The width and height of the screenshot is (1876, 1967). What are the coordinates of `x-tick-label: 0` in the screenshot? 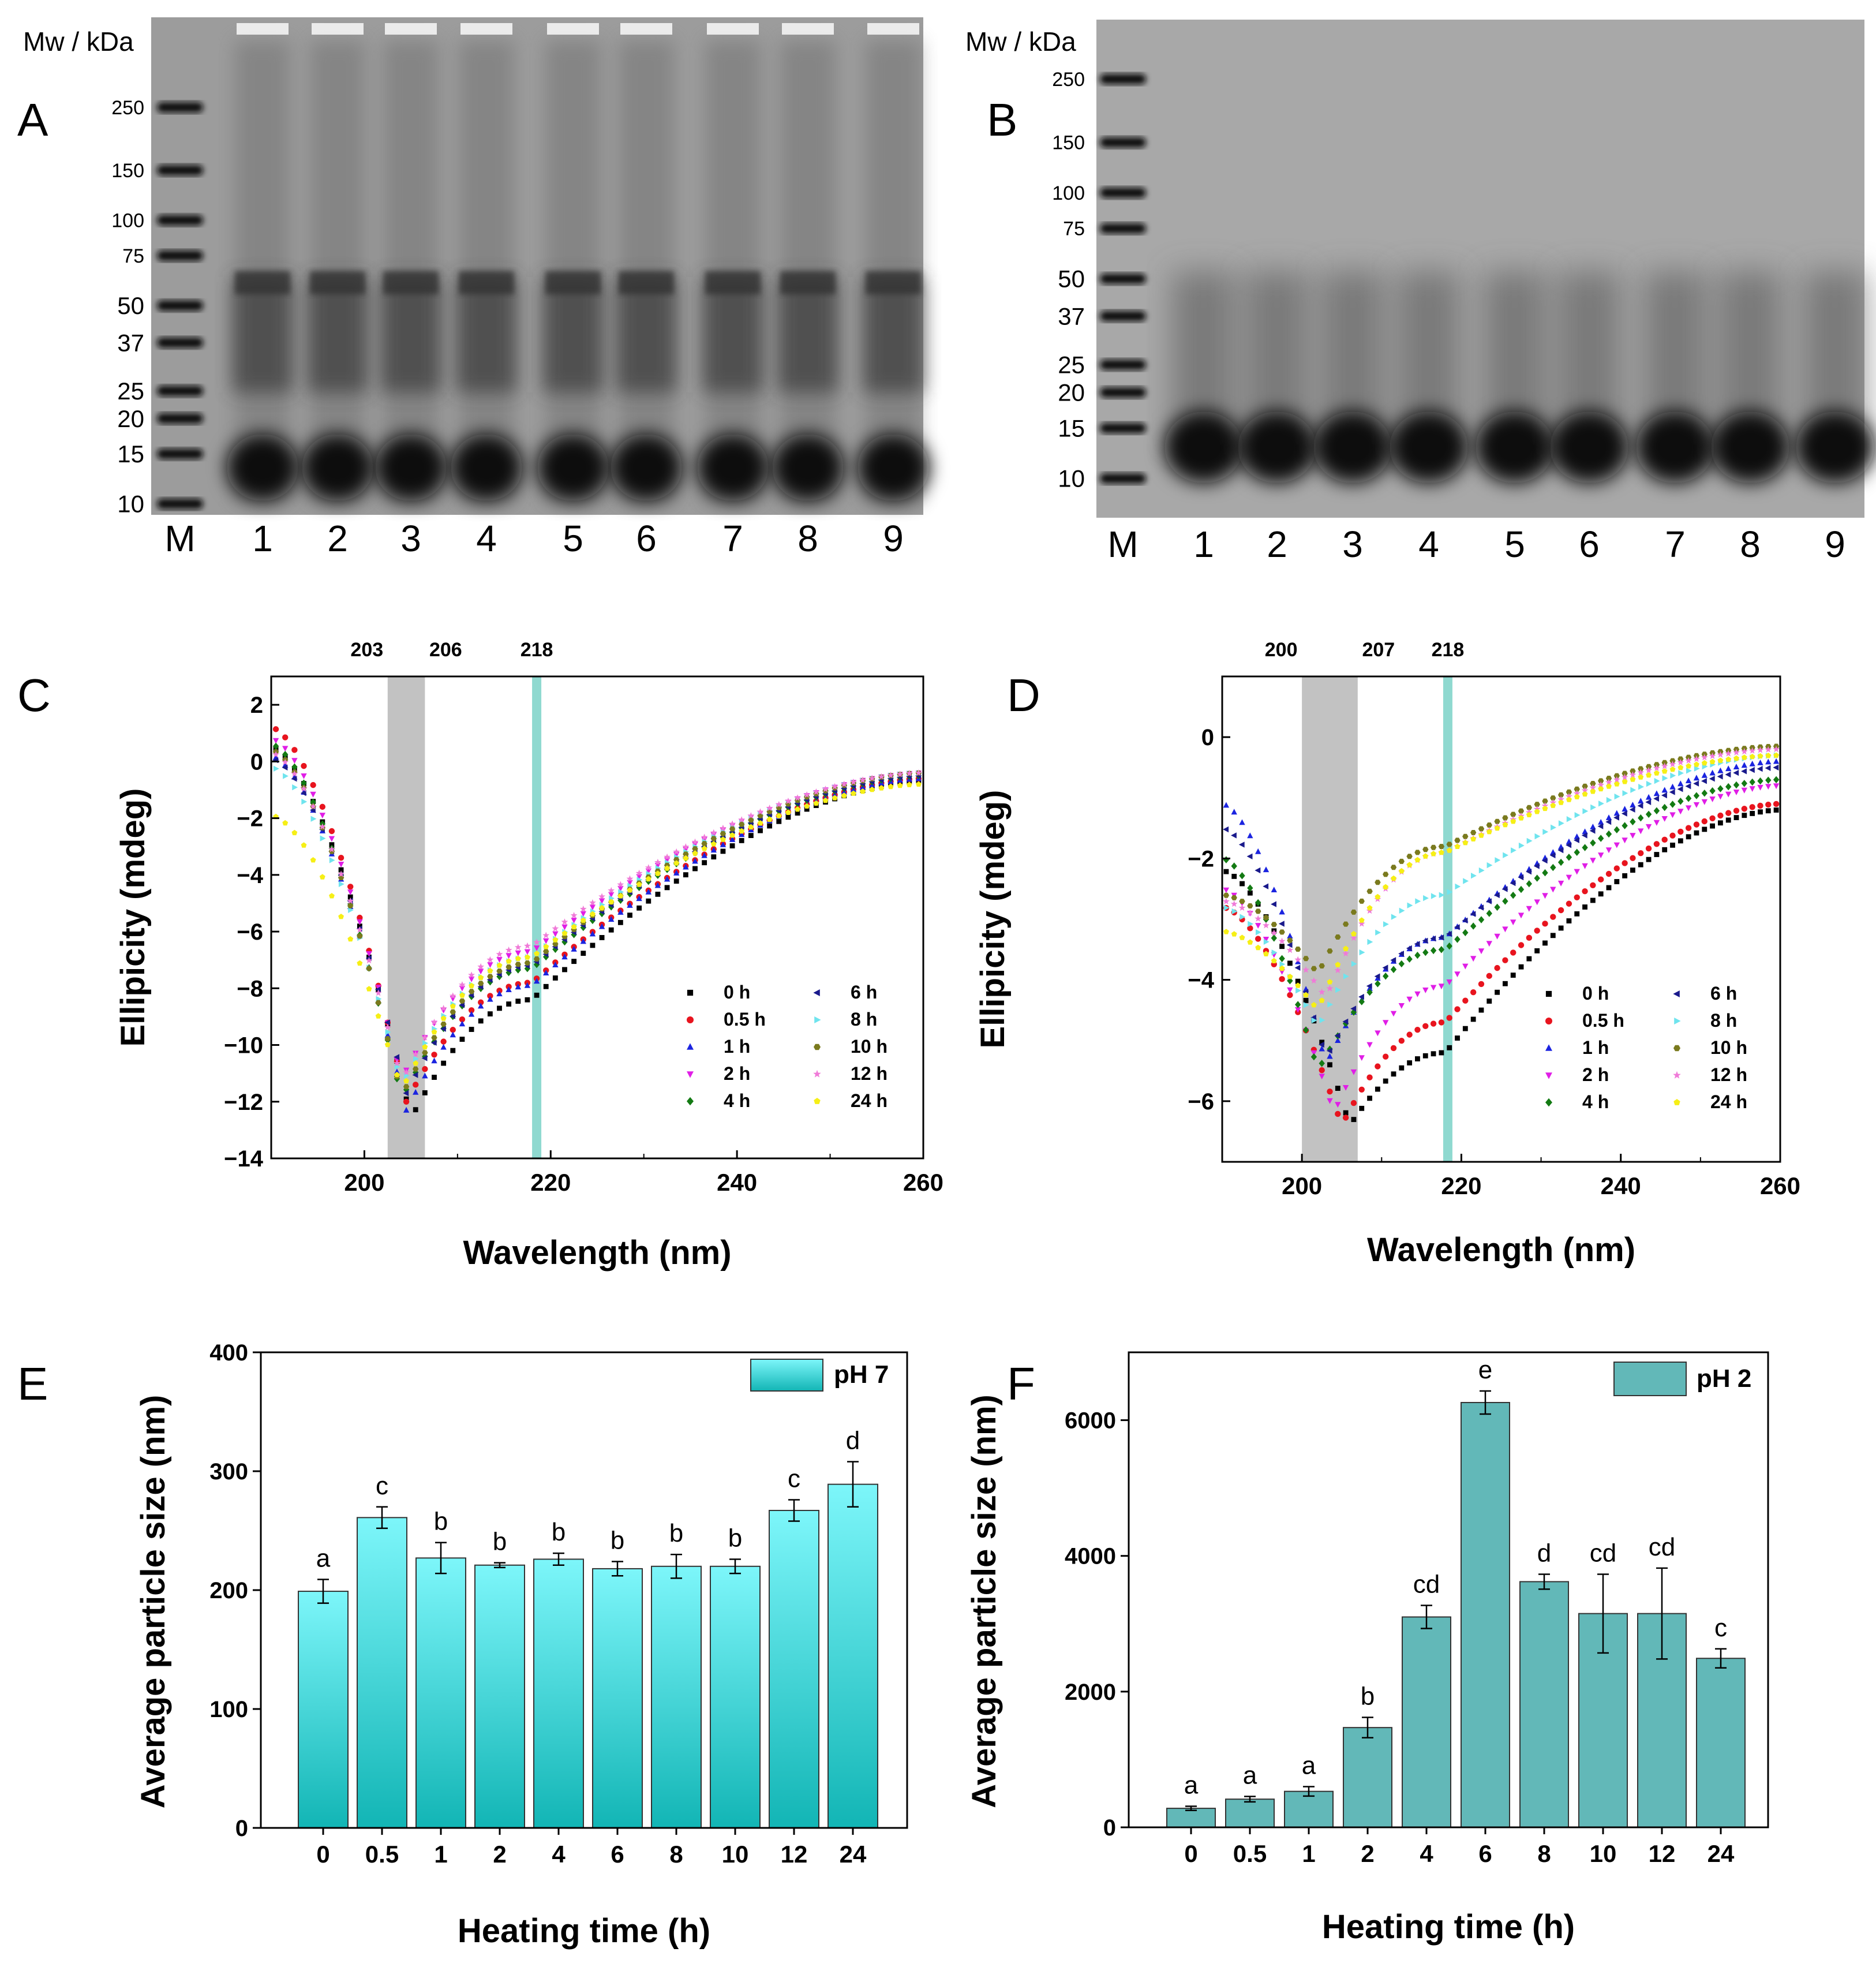 It's located at (322, 1854).